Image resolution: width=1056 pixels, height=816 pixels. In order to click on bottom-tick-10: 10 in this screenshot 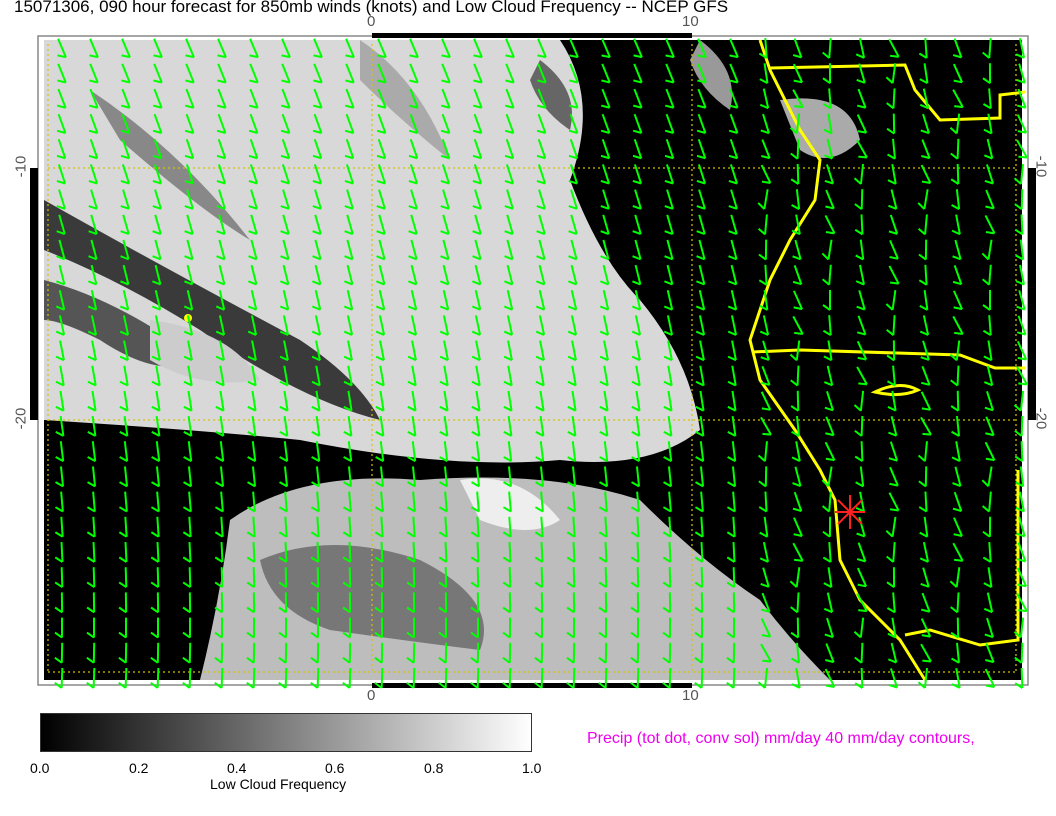, I will do `click(690, 695)`.